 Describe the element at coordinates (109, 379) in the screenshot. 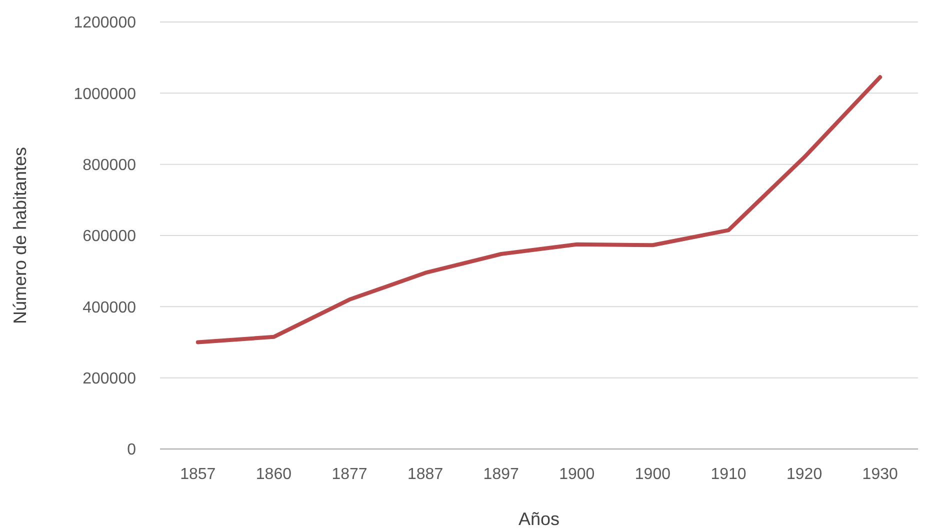

I see `y-tick-label: 200000` at that location.